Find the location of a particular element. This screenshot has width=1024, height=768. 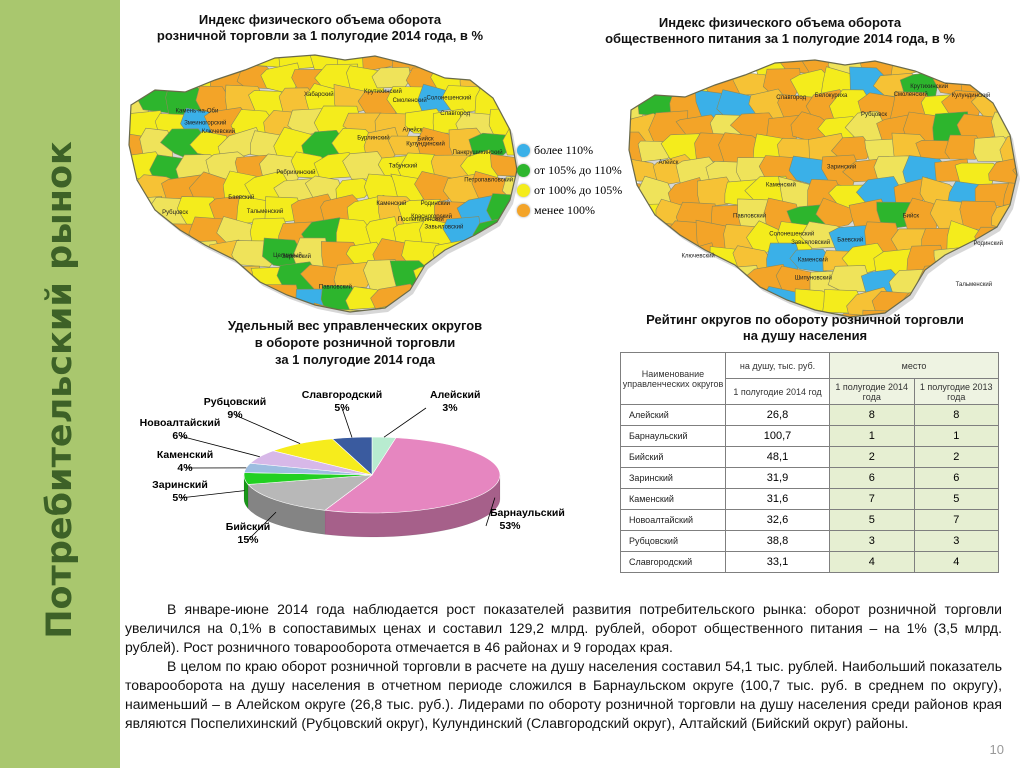

header-place: место is located at coordinates (914, 365).